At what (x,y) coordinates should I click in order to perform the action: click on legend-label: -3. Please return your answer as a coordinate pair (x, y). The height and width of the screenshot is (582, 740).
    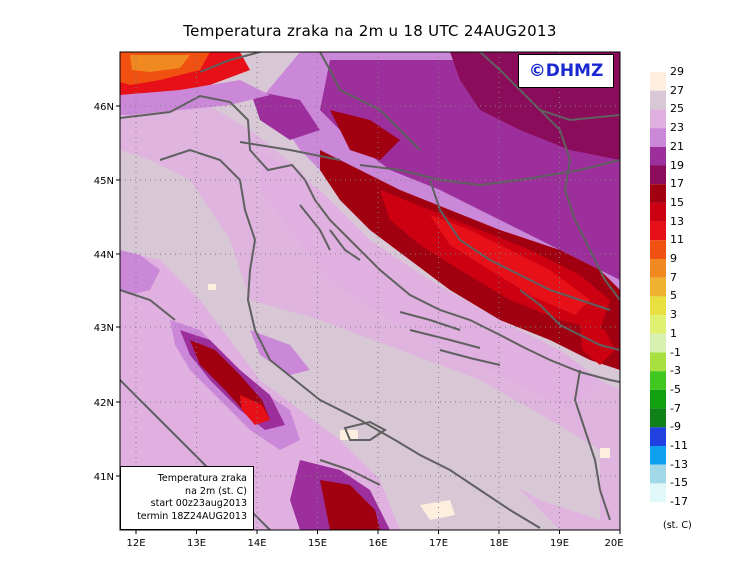
    Looking at the image, I should click on (675, 371).